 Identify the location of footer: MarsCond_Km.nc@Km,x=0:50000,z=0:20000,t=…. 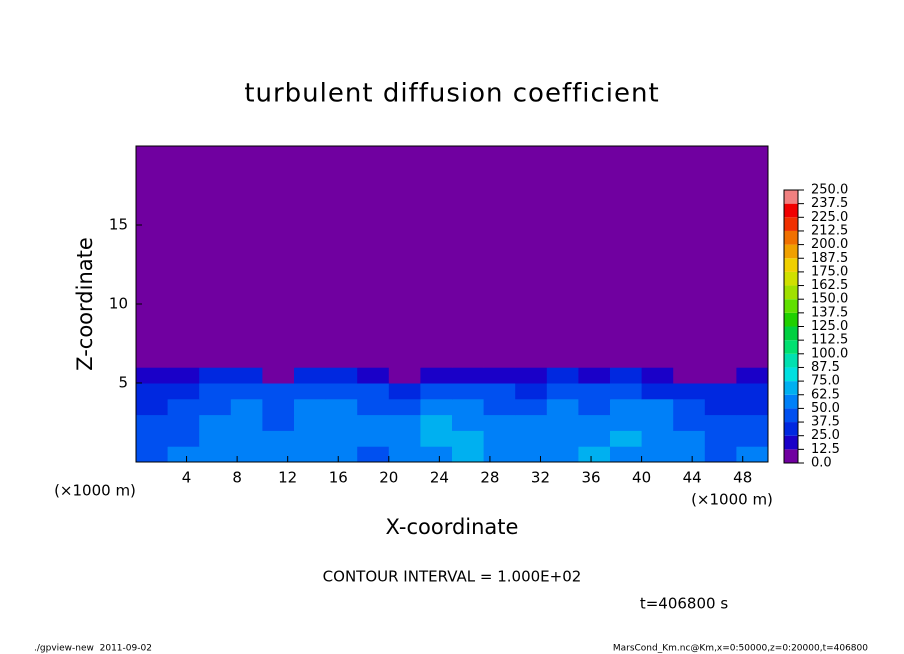
(740, 649).